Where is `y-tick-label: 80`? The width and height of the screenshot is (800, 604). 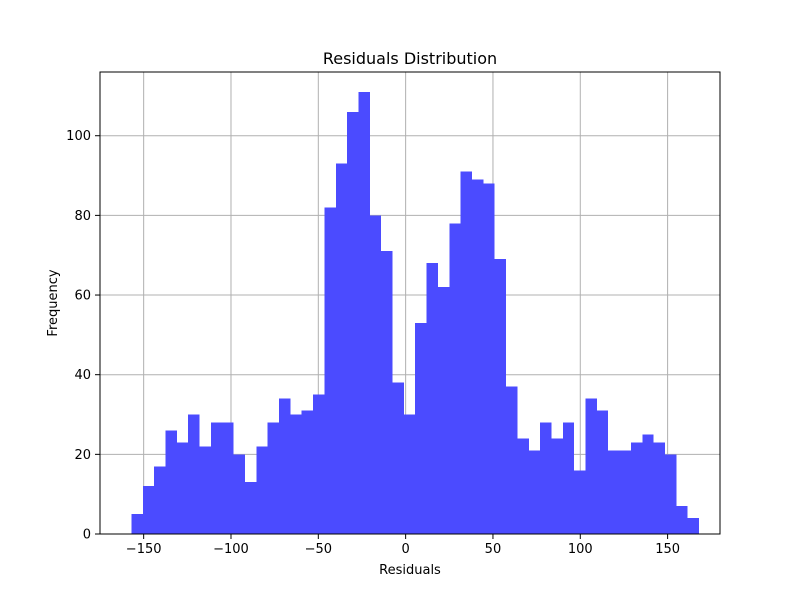 y-tick-label: 80 is located at coordinates (82, 216).